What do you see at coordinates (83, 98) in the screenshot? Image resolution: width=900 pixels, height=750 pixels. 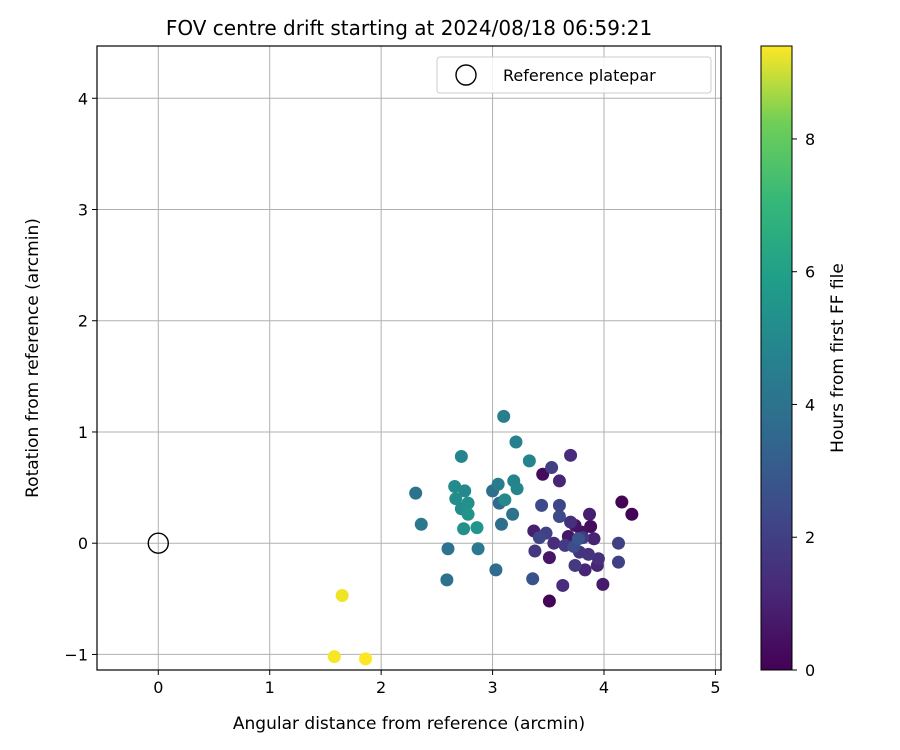 I see `y-tick-label: 4` at bounding box center [83, 98].